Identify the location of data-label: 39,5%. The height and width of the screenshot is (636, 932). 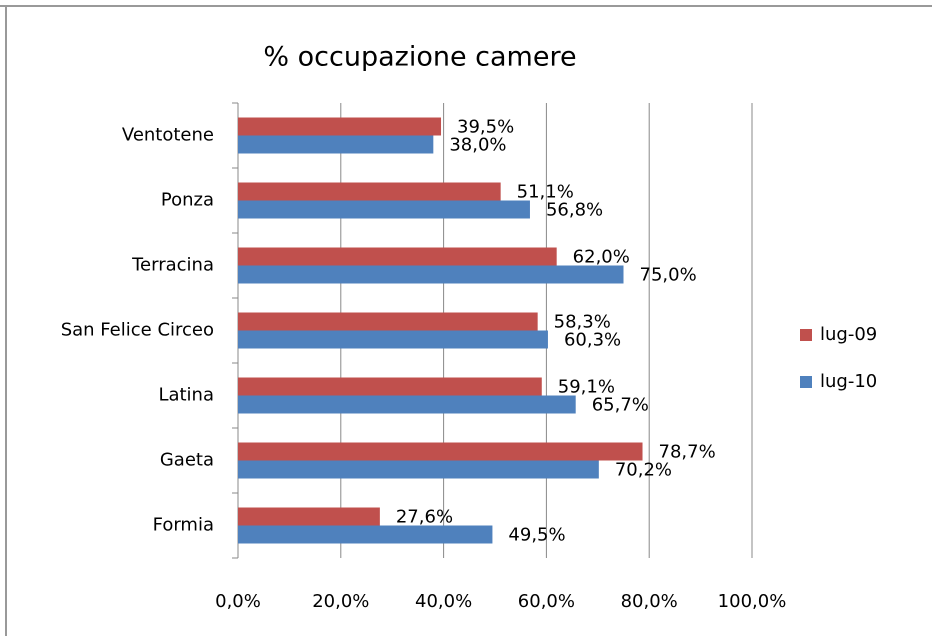
(485, 127).